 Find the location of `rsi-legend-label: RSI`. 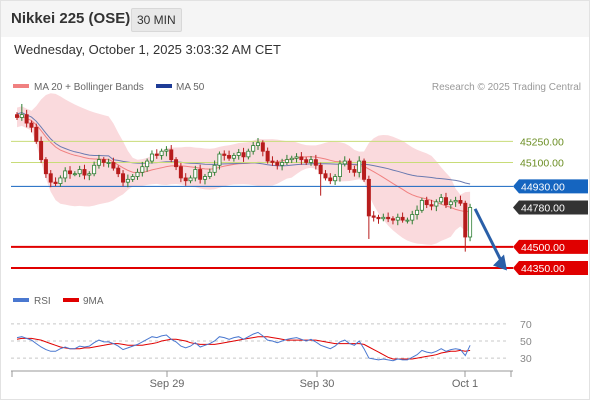

rsi-legend-label: RSI is located at coordinates (42, 301).